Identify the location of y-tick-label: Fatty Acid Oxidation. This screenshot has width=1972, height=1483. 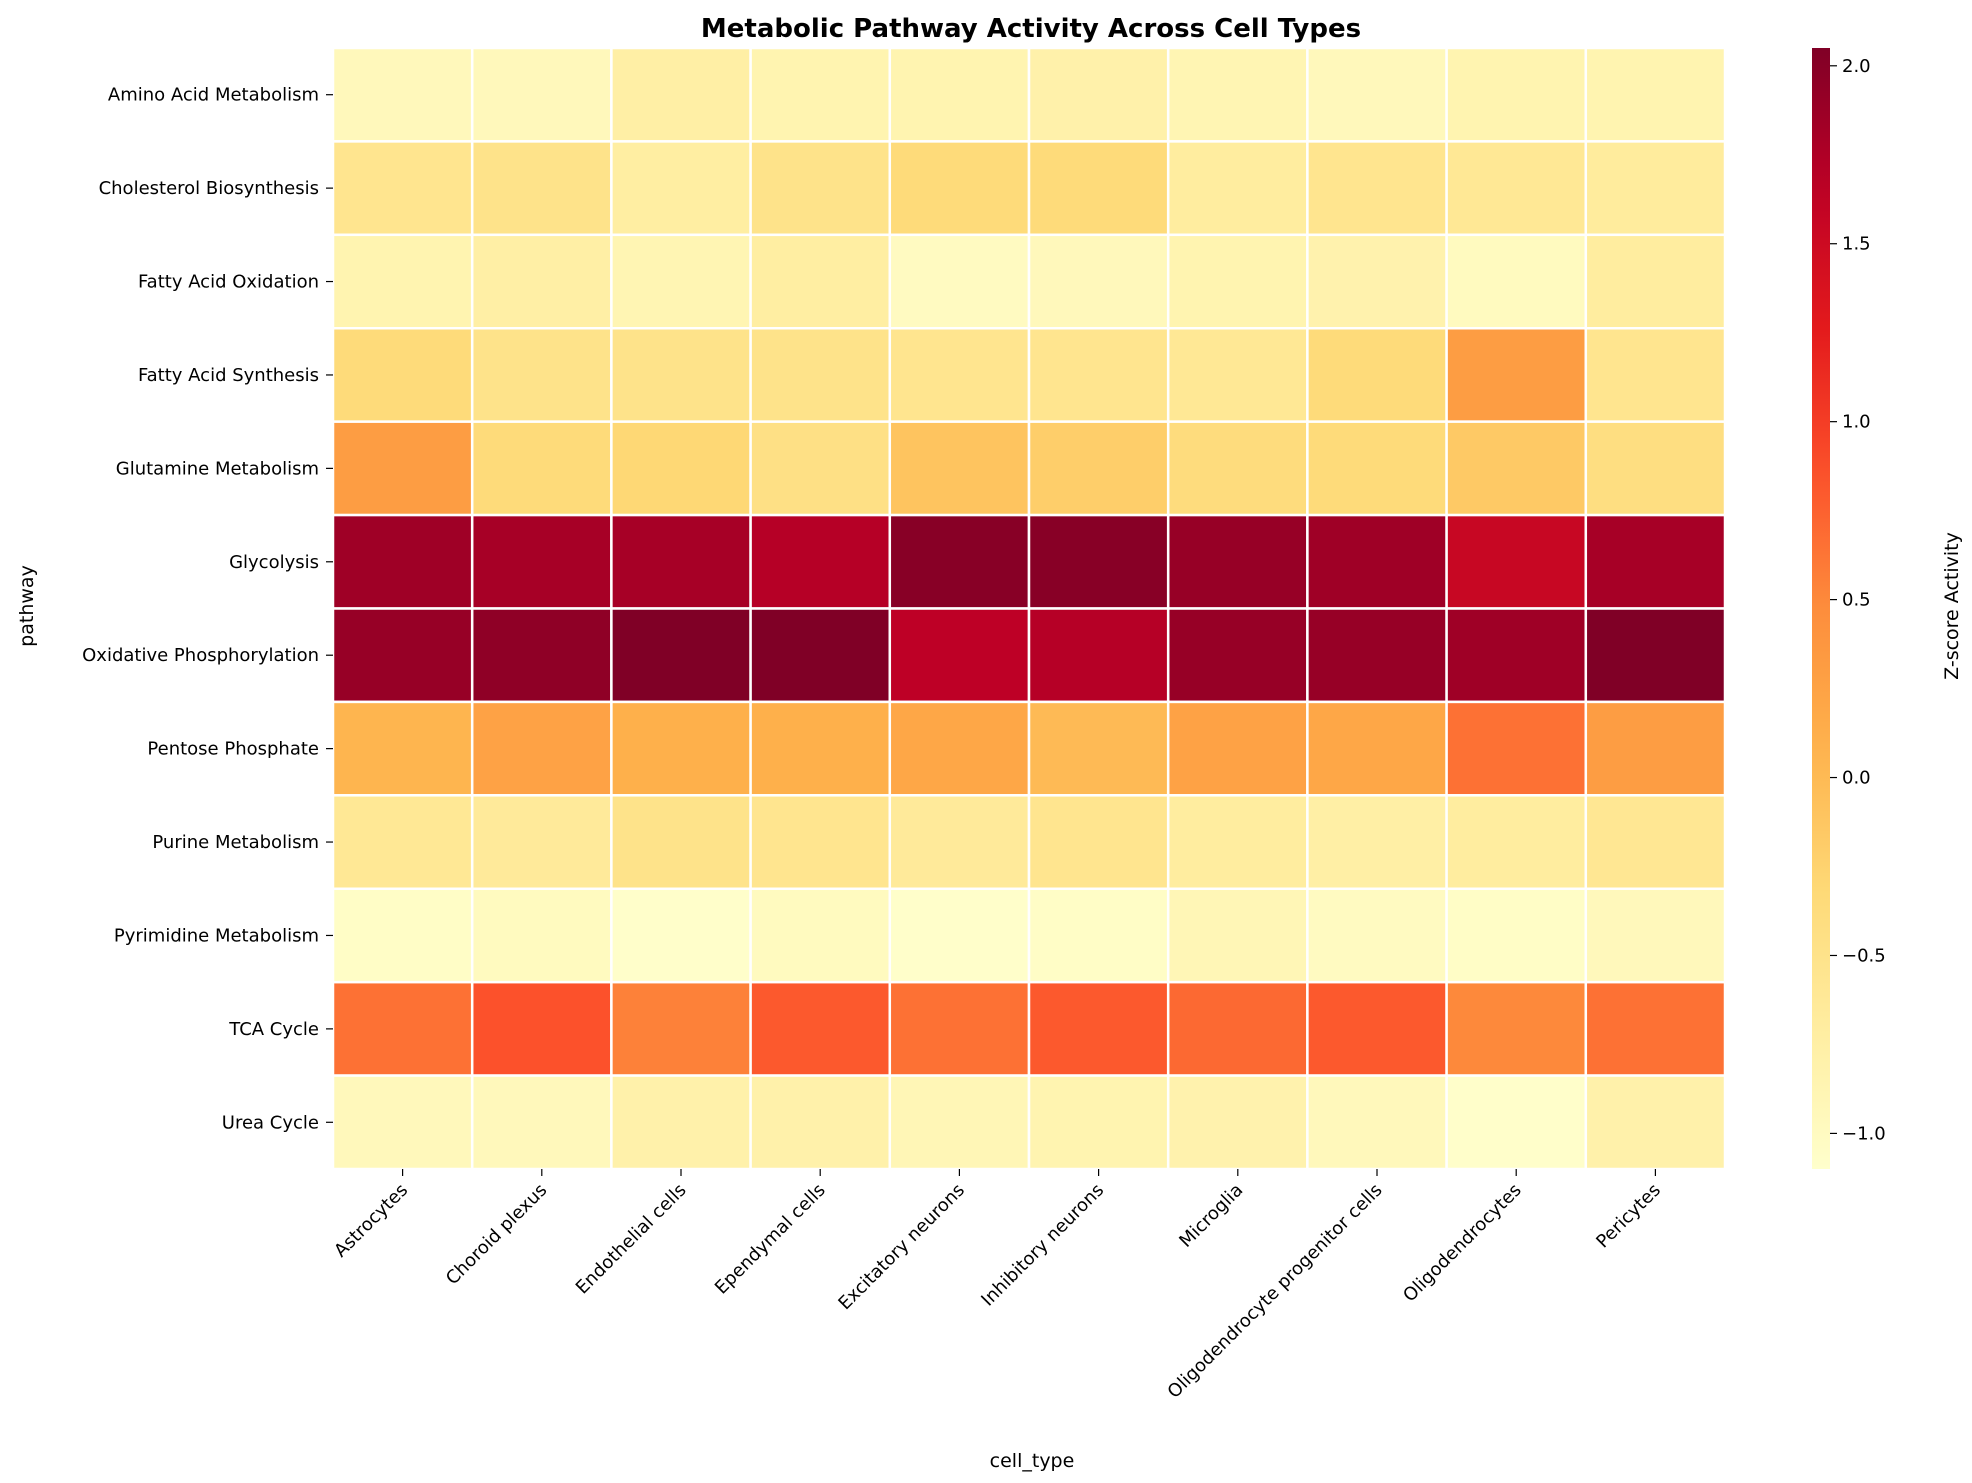
(228, 282).